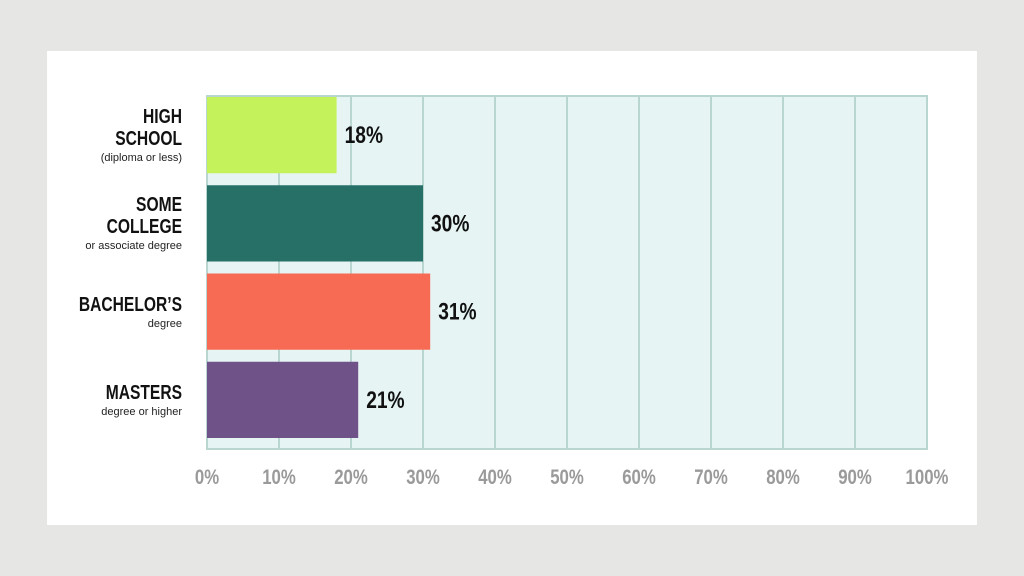 Image resolution: width=1024 pixels, height=576 pixels. What do you see at coordinates (143, 392) in the screenshot?
I see `category-name: MASTERS` at bounding box center [143, 392].